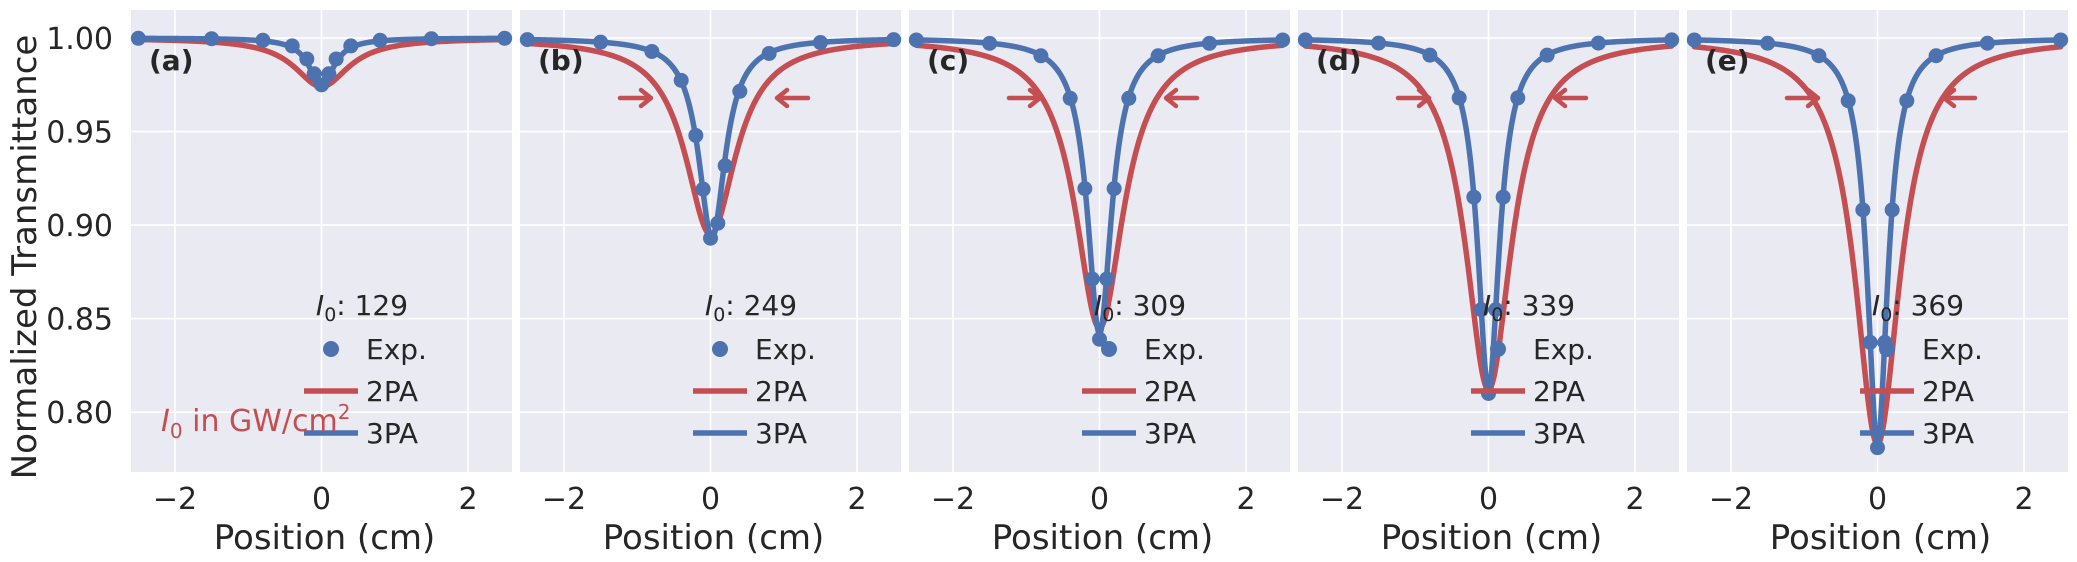 The height and width of the screenshot is (562, 2077). What do you see at coordinates (79, 320) in the screenshot?
I see `y-tick-label: 0.85` at bounding box center [79, 320].